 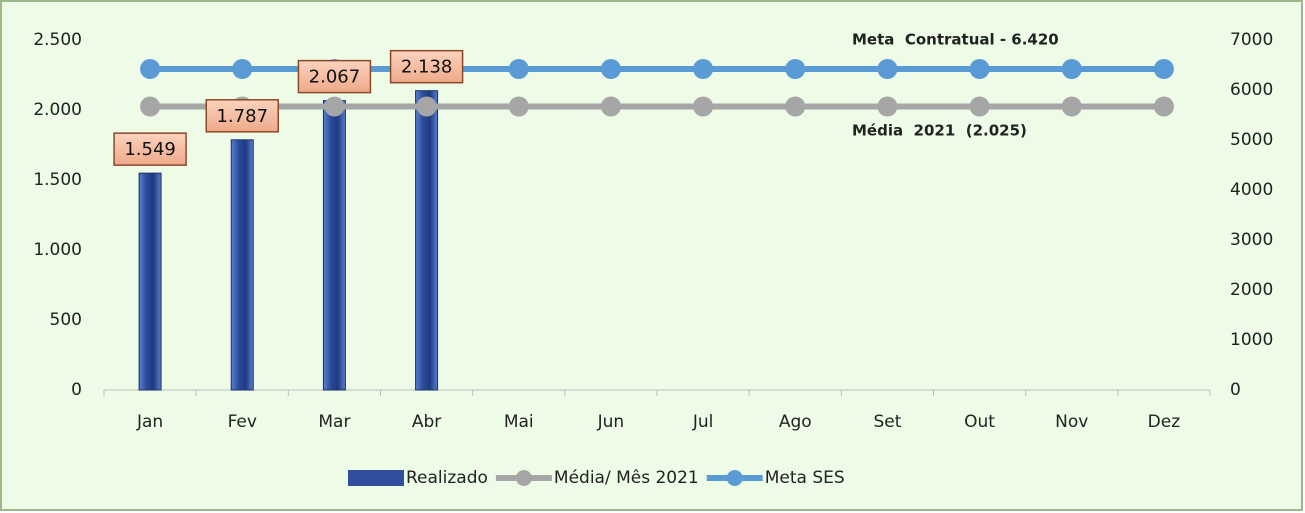 I want to click on y2-tick-label: 0, so click(x=1235, y=390).